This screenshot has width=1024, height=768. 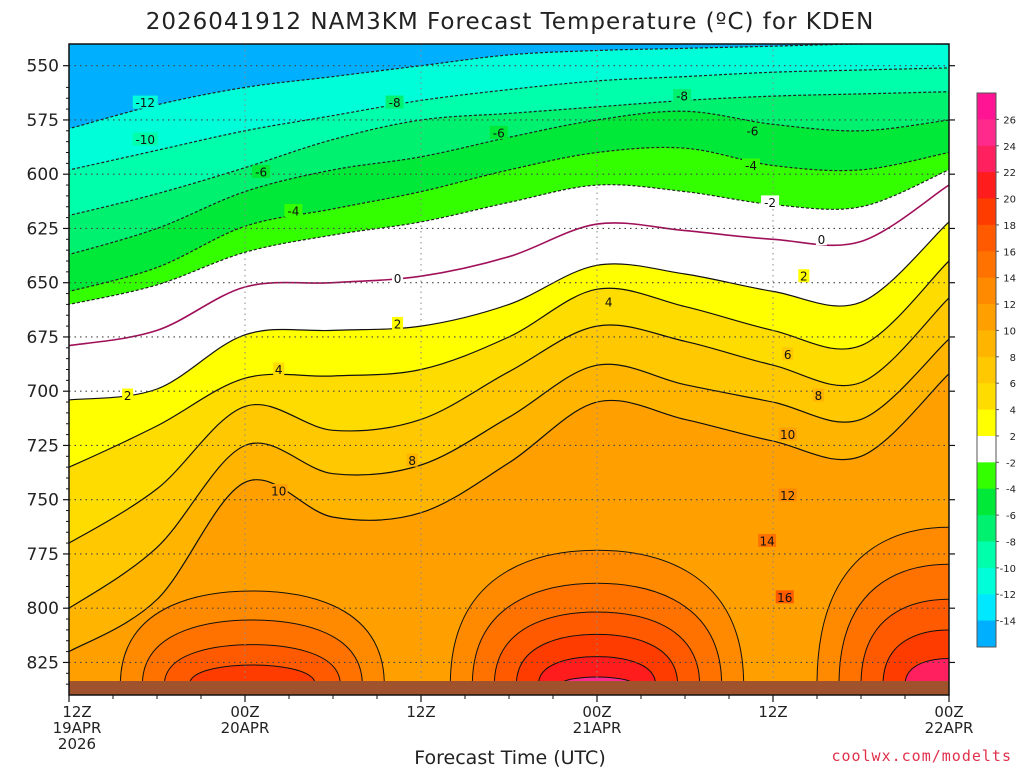 What do you see at coordinates (1009, 305) in the screenshot?
I see `colorbar-label: 12` at bounding box center [1009, 305].